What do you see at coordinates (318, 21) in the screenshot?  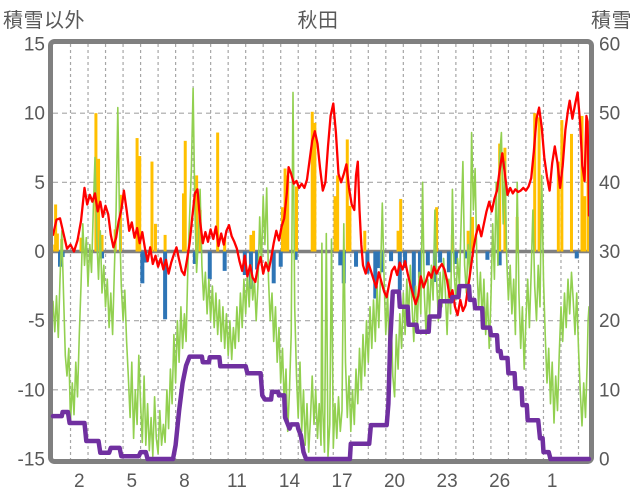 I see `chart-title: 秋田` at bounding box center [318, 21].